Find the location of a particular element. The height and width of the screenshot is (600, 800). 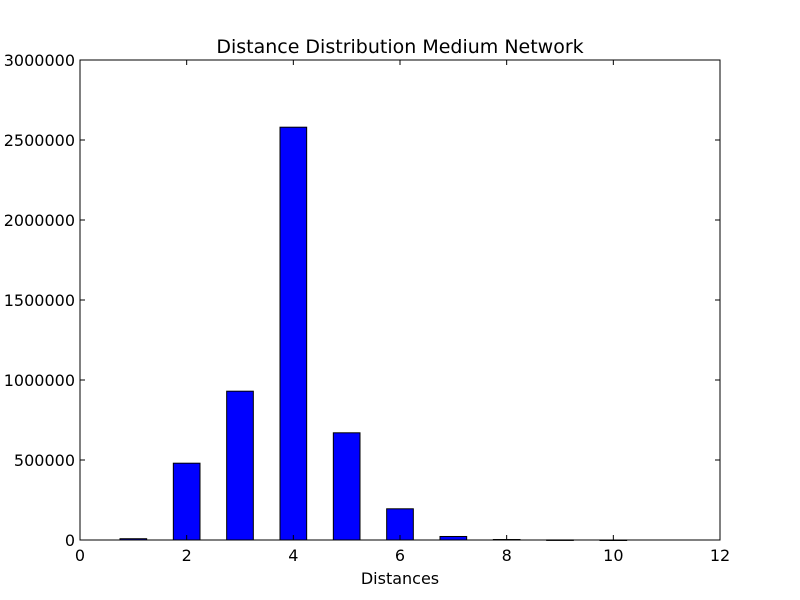

y-tick-label: 2000000 is located at coordinates (39, 220).